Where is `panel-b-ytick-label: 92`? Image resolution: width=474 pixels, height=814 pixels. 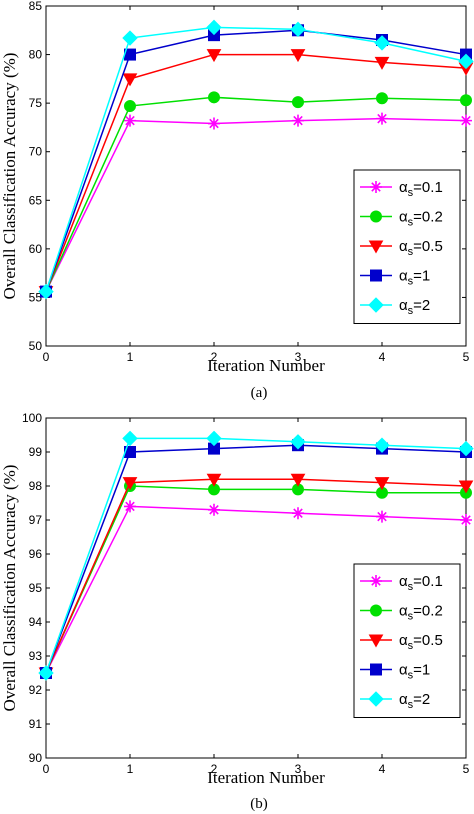 panel-b-ytick-label: 92 is located at coordinates (36, 690).